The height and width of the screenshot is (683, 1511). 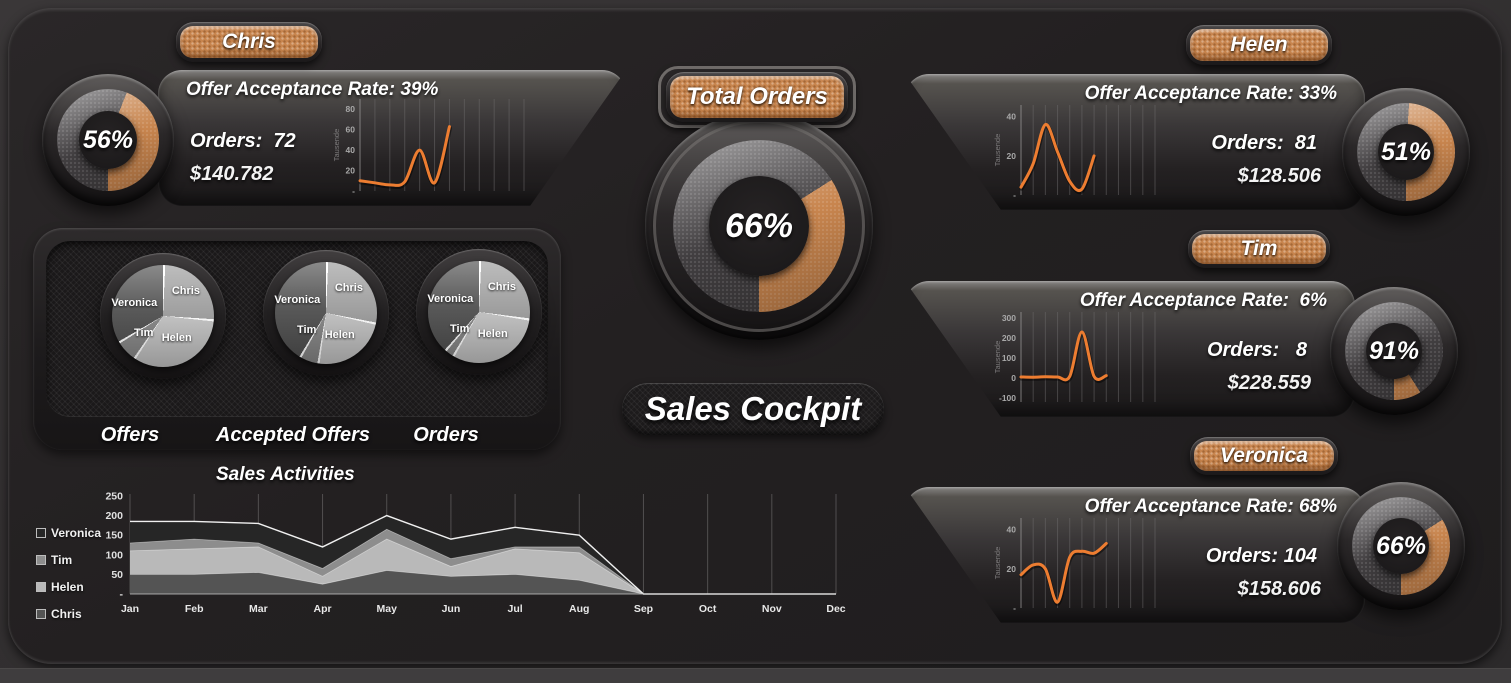 What do you see at coordinates (339, 335) in the screenshot?
I see `accepted-pie-label-helen: Helen` at bounding box center [339, 335].